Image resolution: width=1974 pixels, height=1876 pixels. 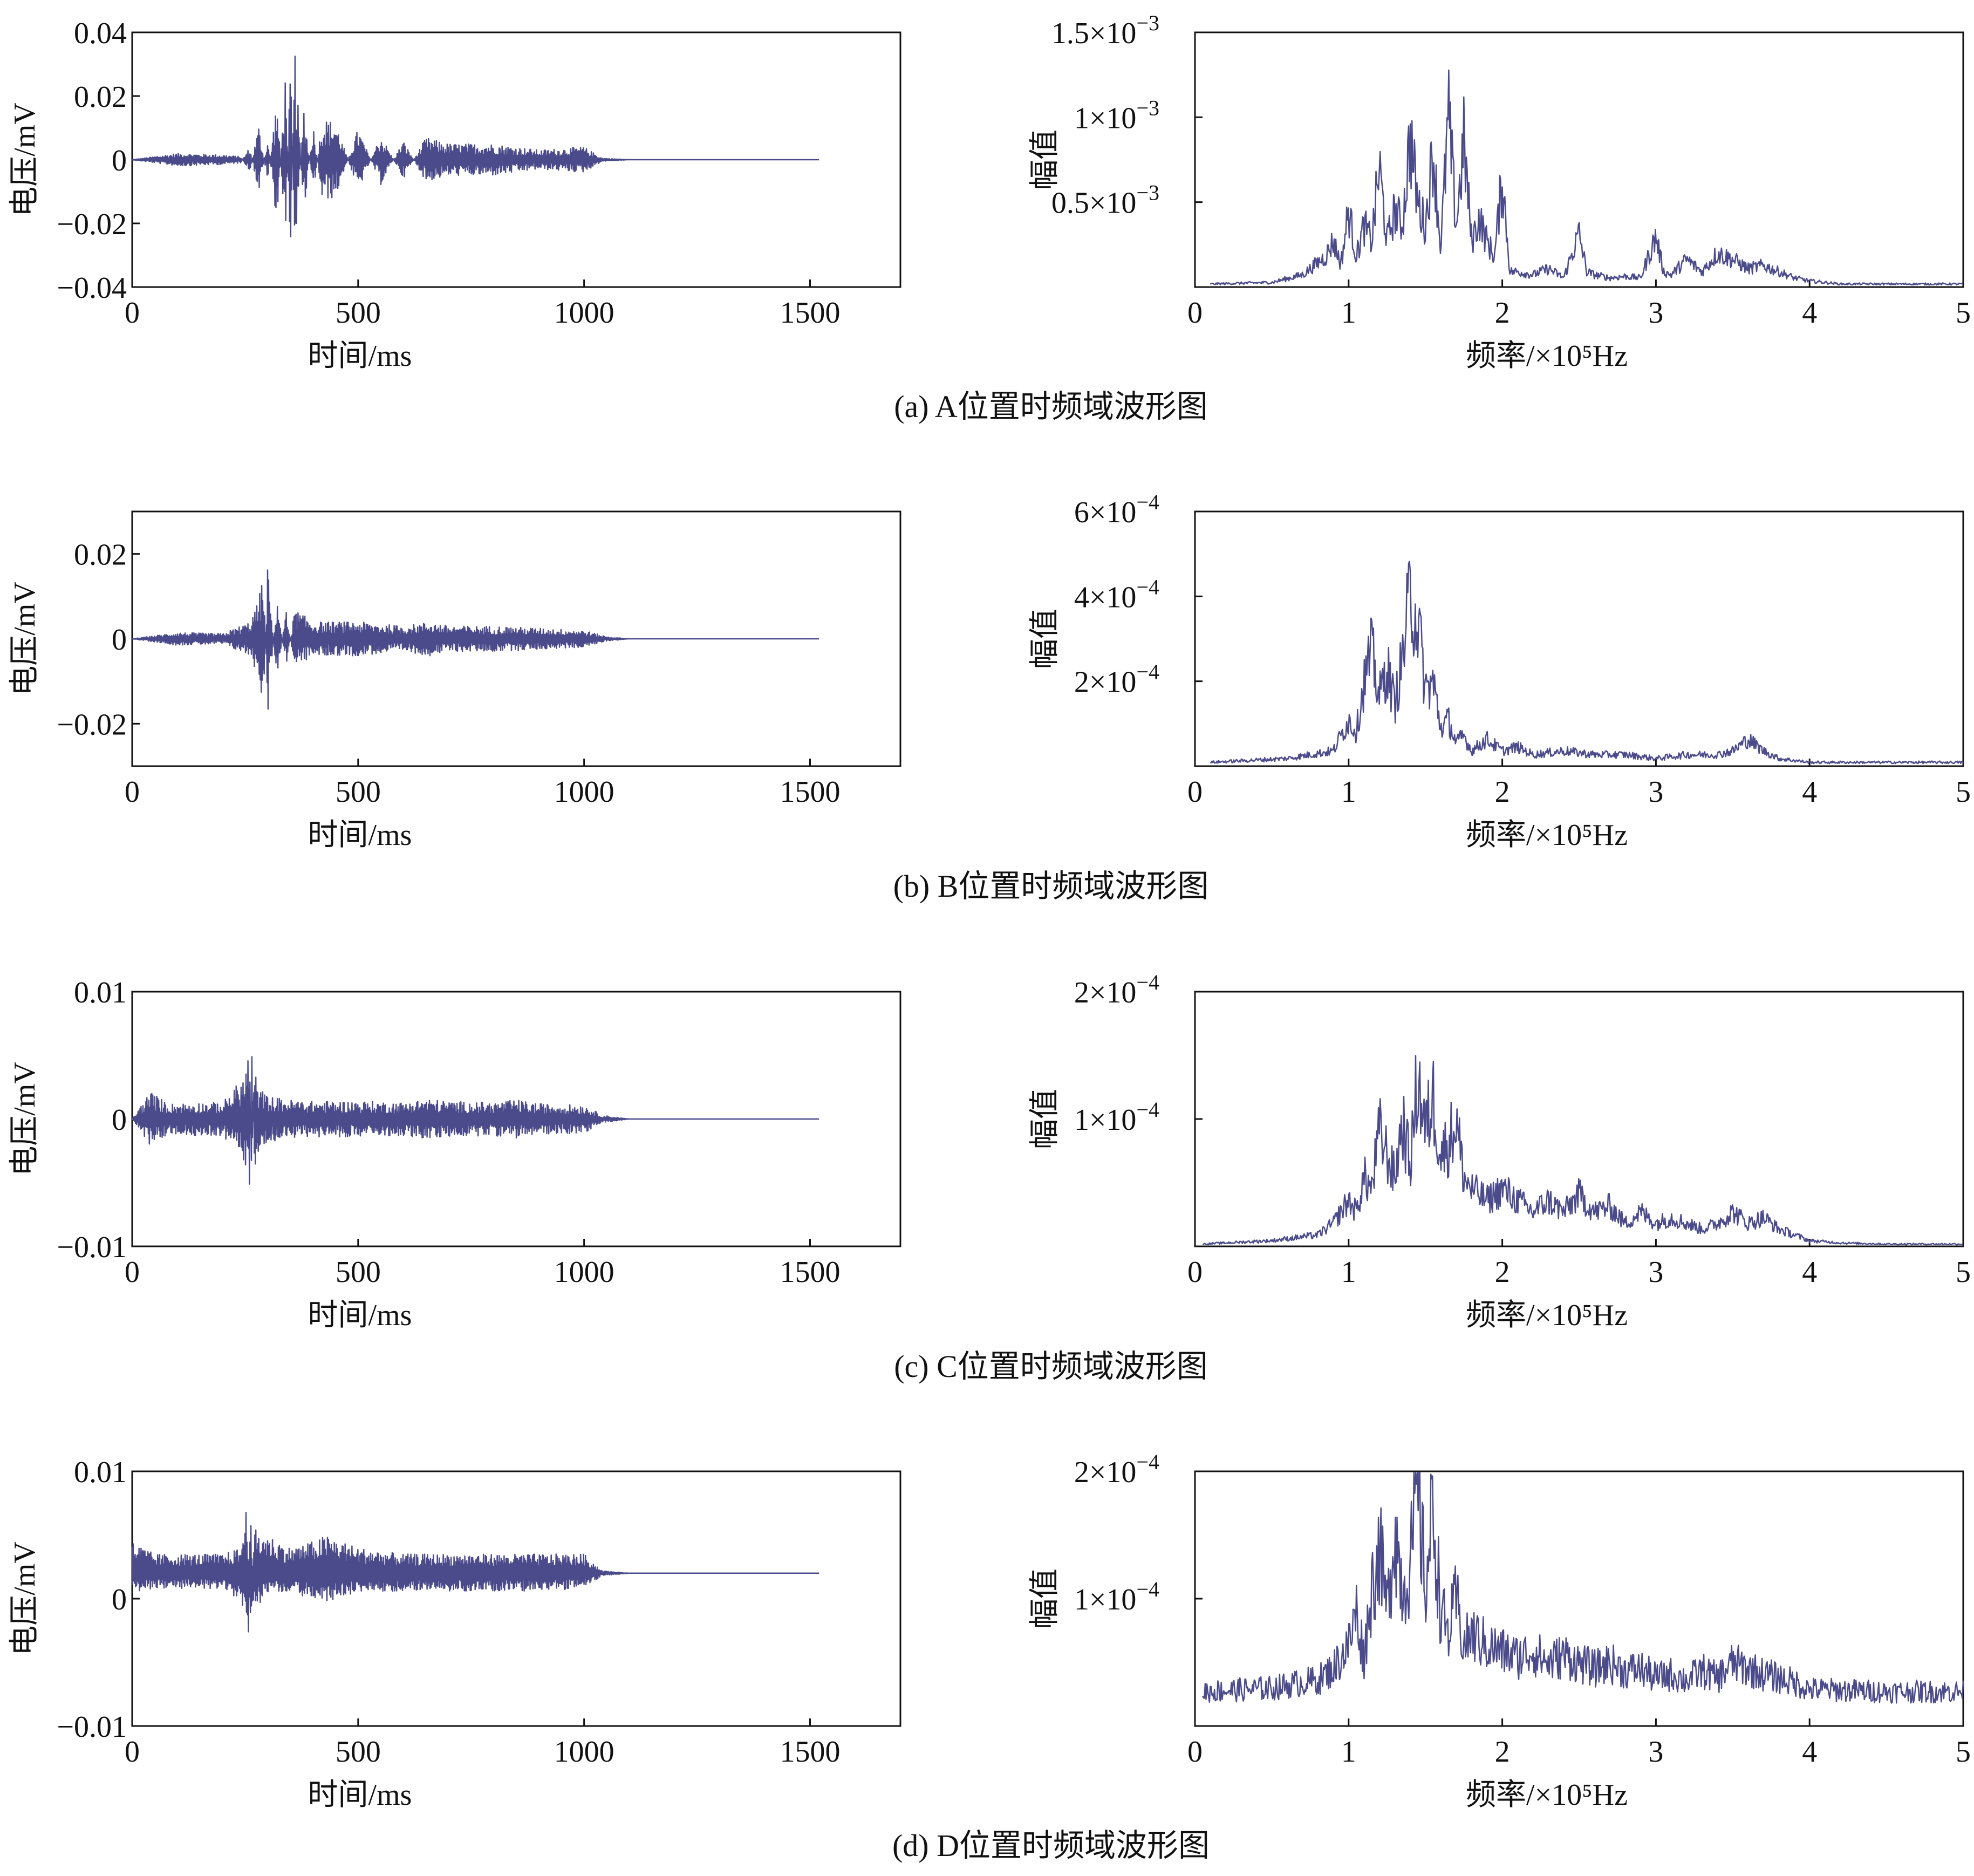 What do you see at coordinates (1502, 313) in the screenshot?
I see `a-freq-xtick-label: 2` at bounding box center [1502, 313].